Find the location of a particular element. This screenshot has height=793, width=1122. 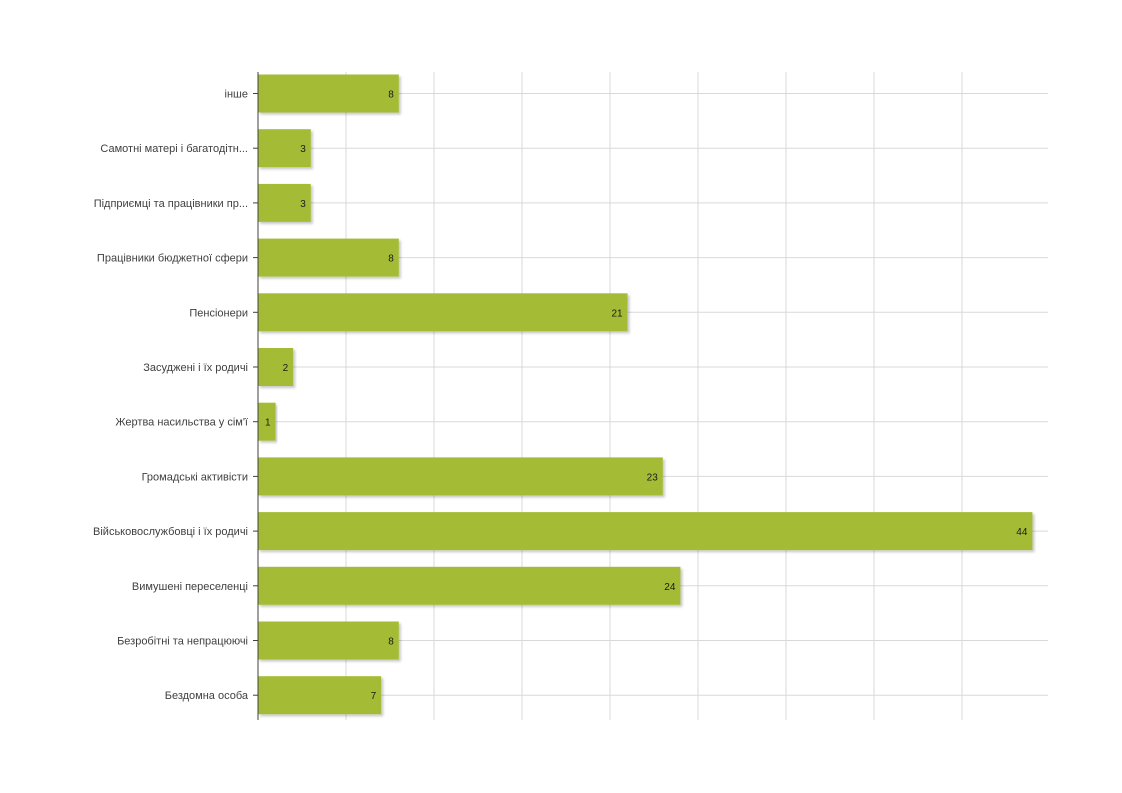

category-label: інше is located at coordinates (236, 95).